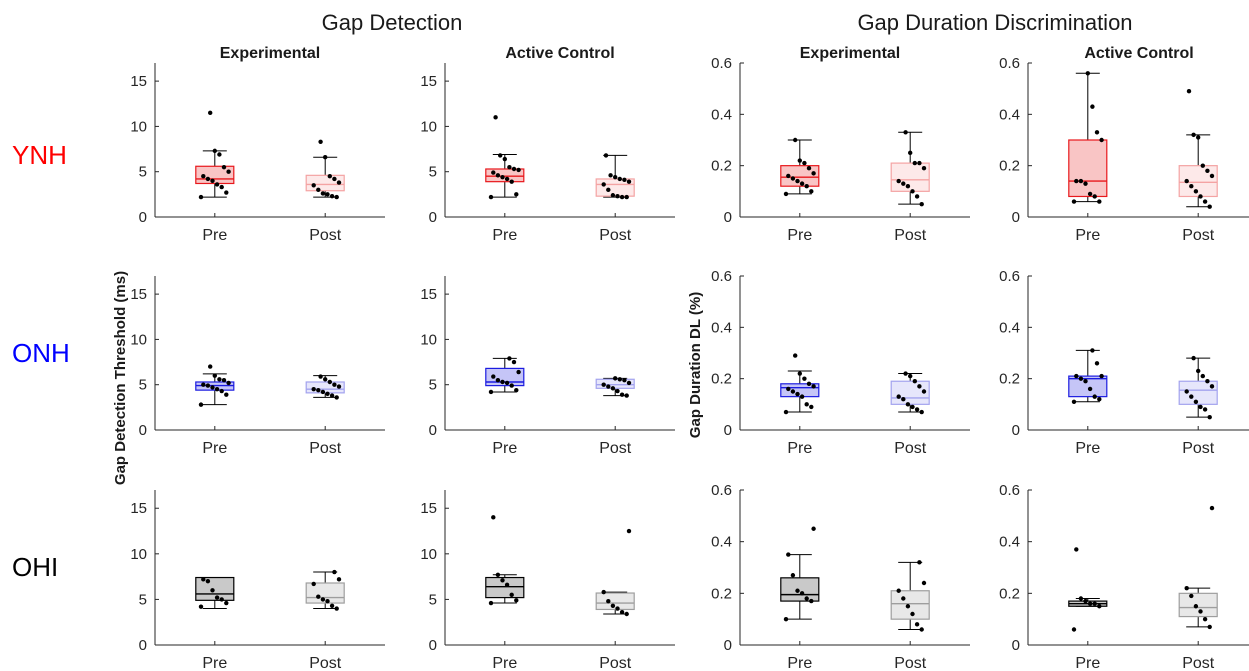 This screenshot has width=1249, height=671. I want to click on column-title-active-control-duration: Active Control, so click(1138, 53).